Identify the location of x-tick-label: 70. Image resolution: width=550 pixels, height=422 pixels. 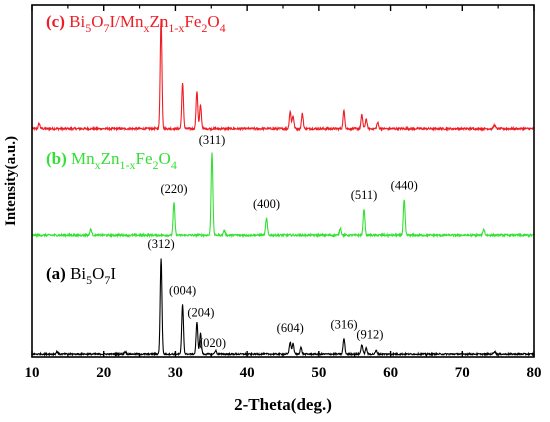
(462, 373).